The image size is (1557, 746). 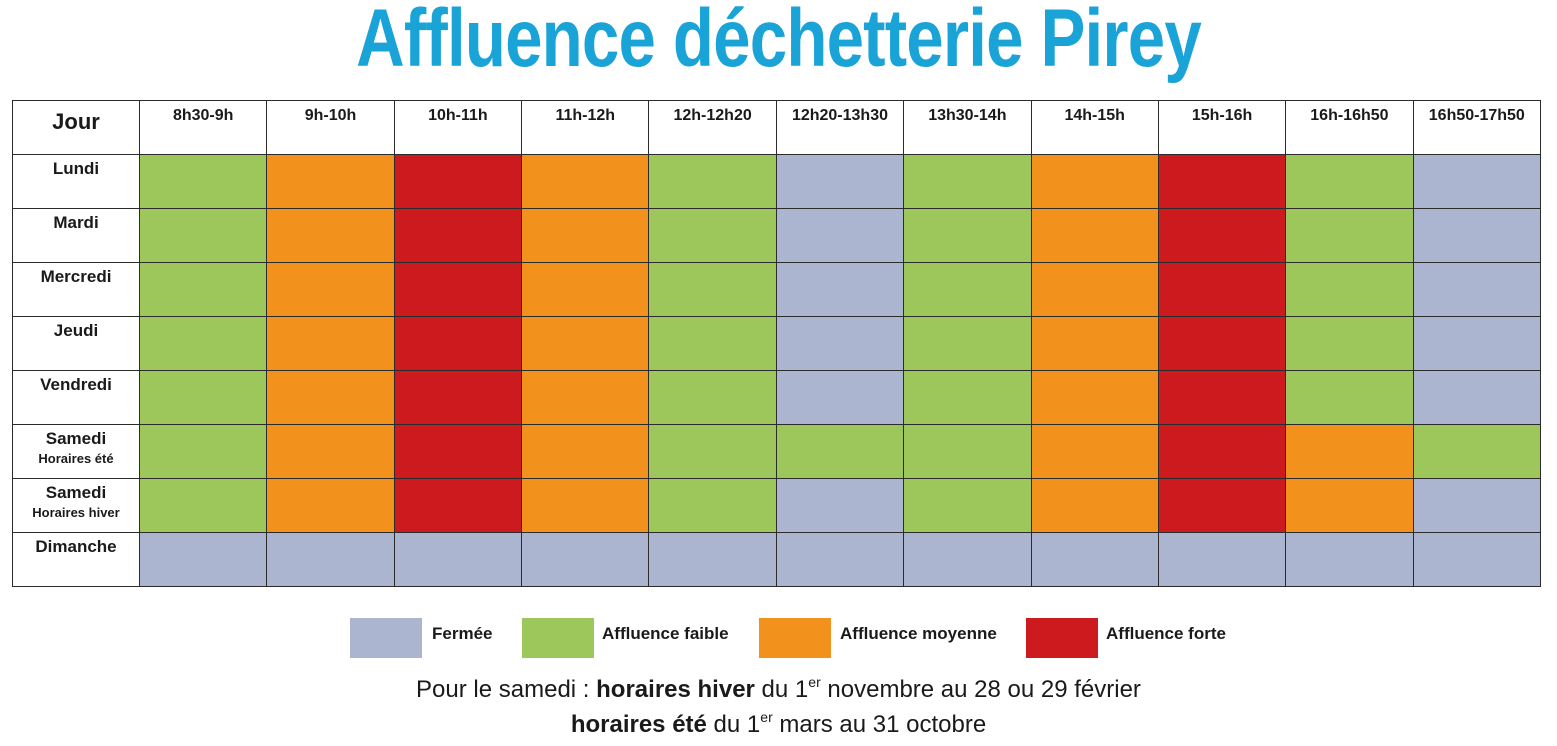 I want to click on table-row: Jeudi, so click(x=777, y=343).